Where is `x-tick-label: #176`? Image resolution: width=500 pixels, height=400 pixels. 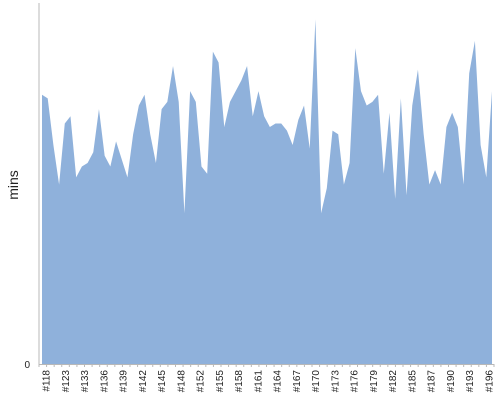 x-tick-label: #176 is located at coordinates (355, 381).